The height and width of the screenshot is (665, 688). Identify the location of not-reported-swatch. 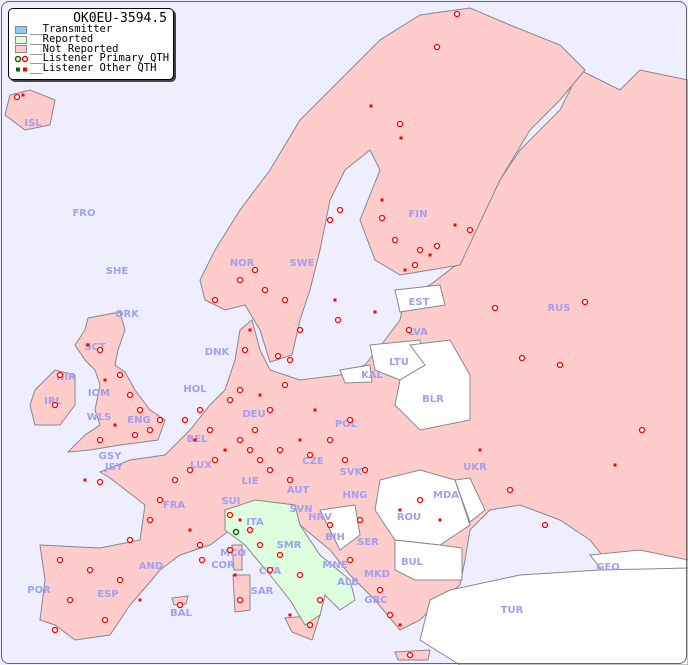
(21, 49).